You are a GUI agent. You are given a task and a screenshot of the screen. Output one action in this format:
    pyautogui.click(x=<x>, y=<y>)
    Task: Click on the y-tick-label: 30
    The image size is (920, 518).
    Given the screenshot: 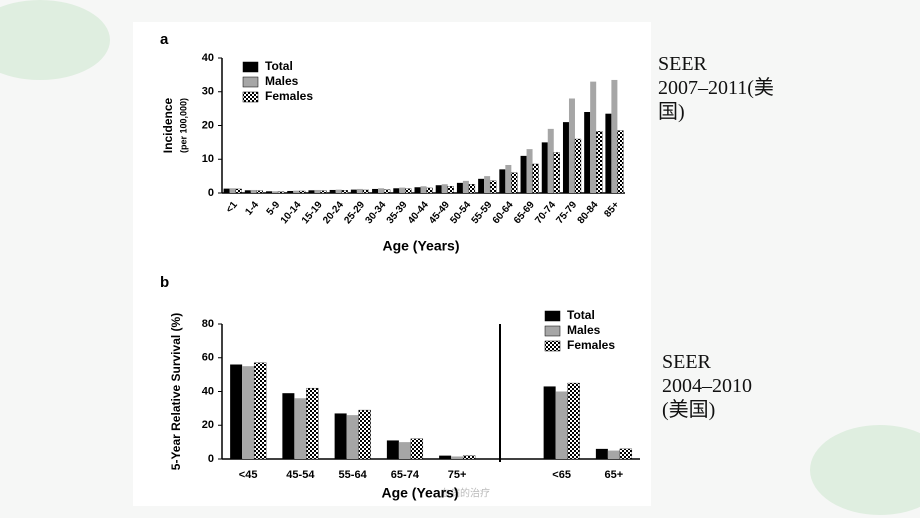 What is the action you would take?
    pyautogui.click(x=208, y=92)
    